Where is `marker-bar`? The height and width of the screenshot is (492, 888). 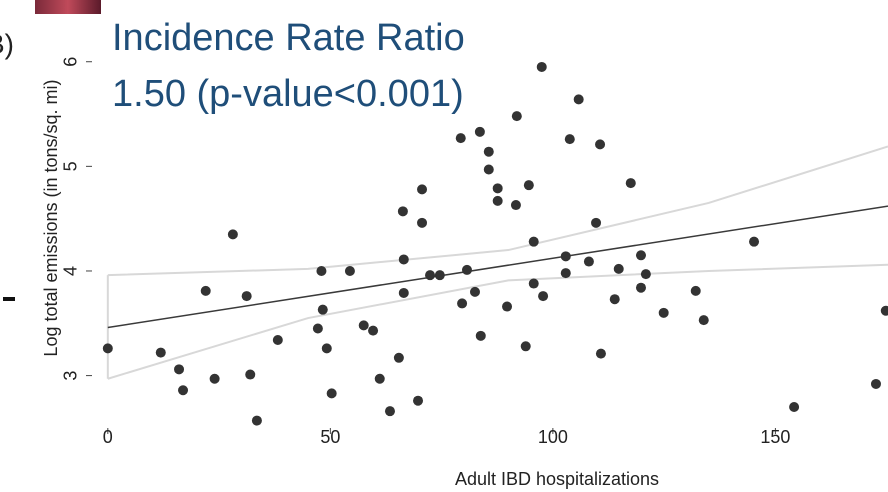 marker-bar is located at coordinates (9, 299).